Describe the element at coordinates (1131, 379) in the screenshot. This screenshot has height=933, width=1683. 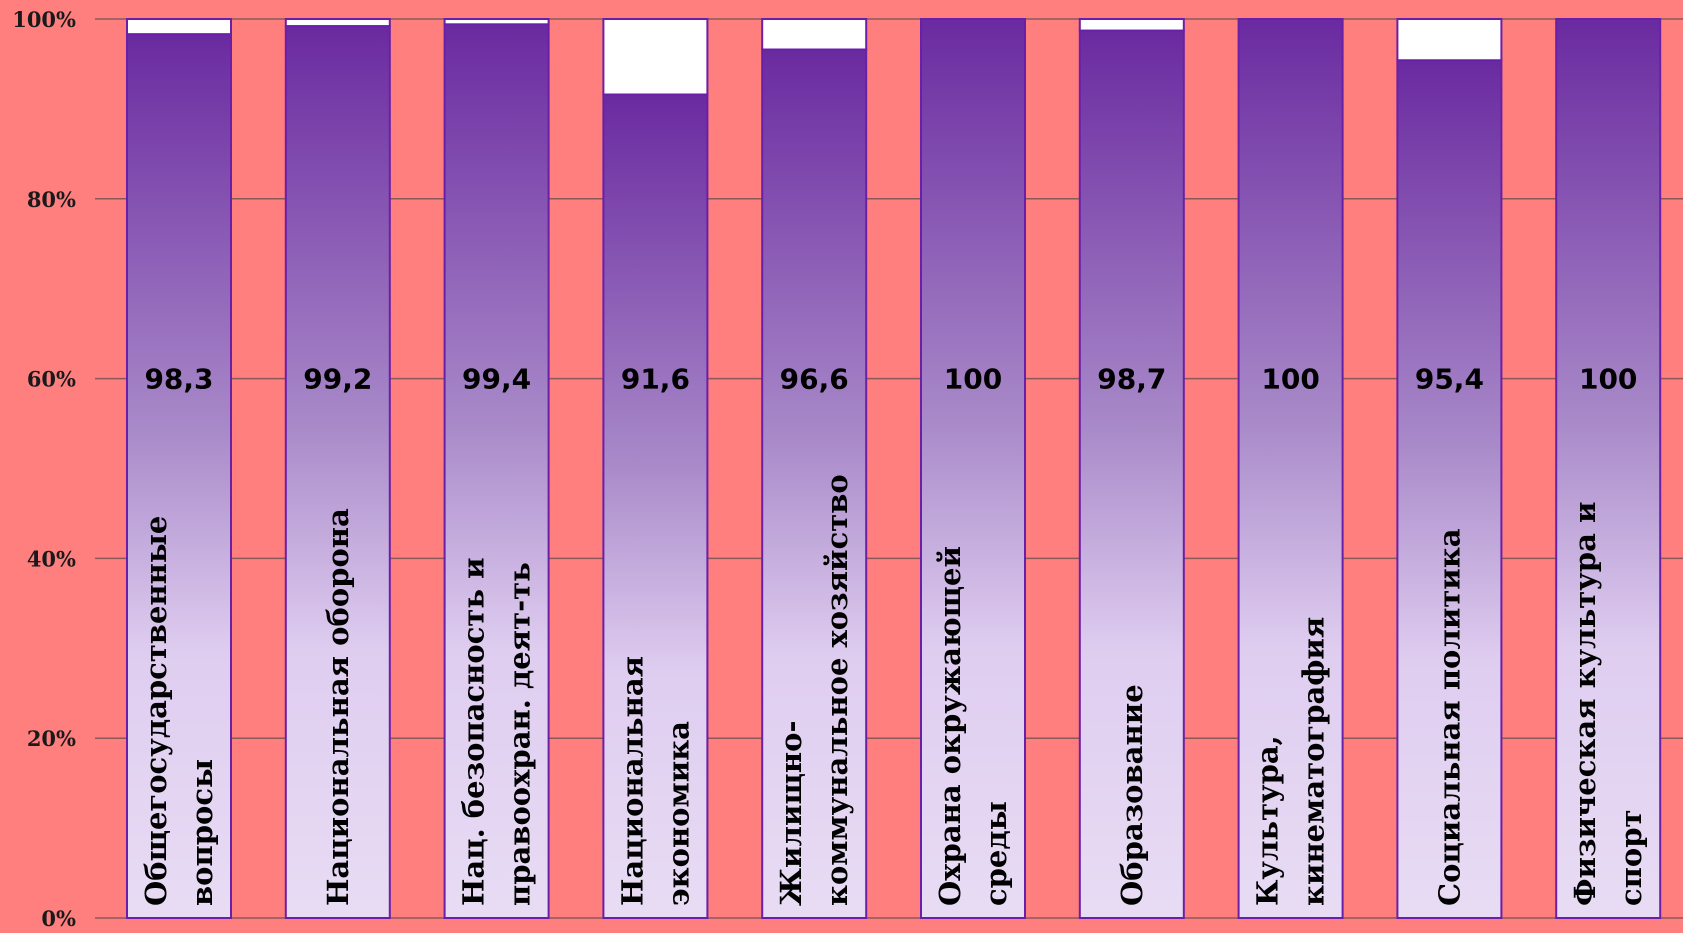
I see `data-label: 98,7` at that location.